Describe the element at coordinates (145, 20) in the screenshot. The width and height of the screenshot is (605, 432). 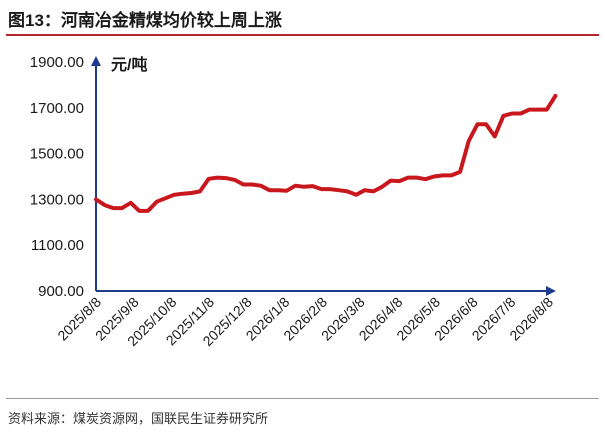
I see `figure-title: 图13：河南冶金精煤均价较上周上涨` at that location.